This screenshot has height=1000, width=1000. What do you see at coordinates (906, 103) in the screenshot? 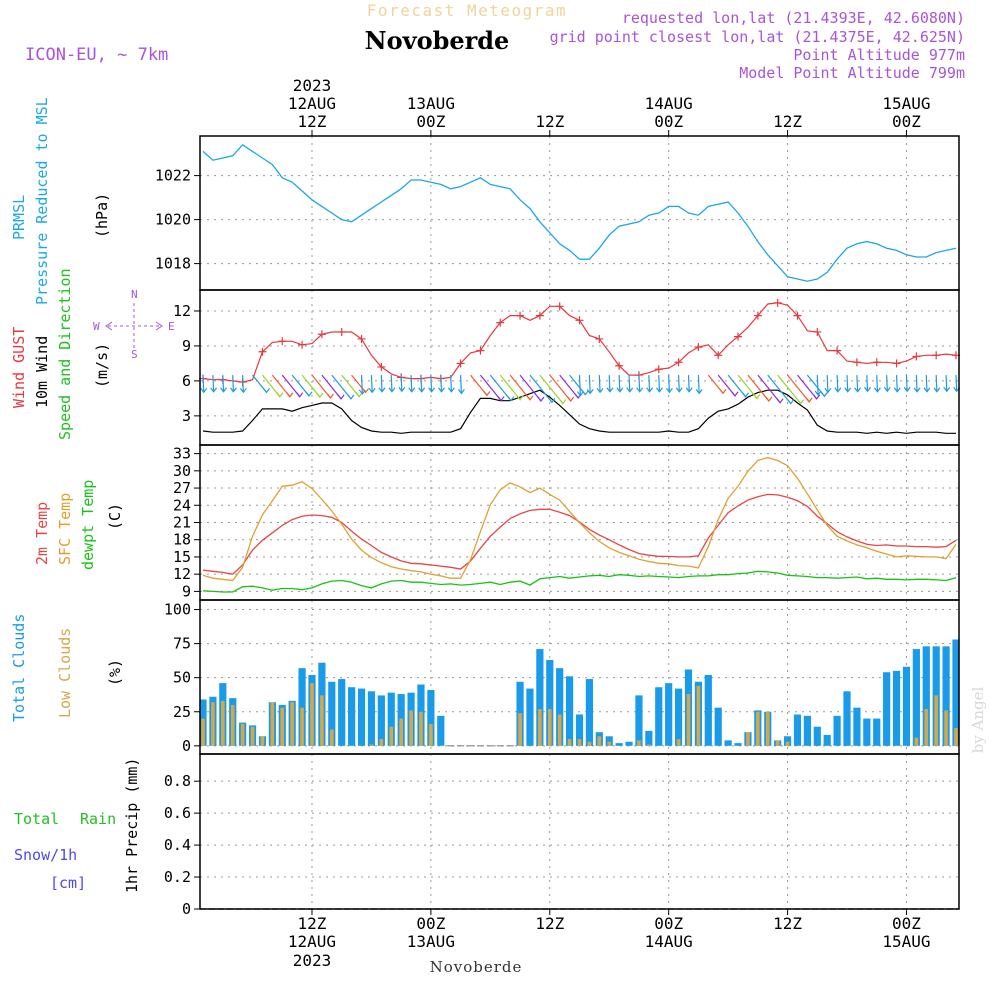
I see `top-time-label: 15AUG` at bounding box center [906, 103].